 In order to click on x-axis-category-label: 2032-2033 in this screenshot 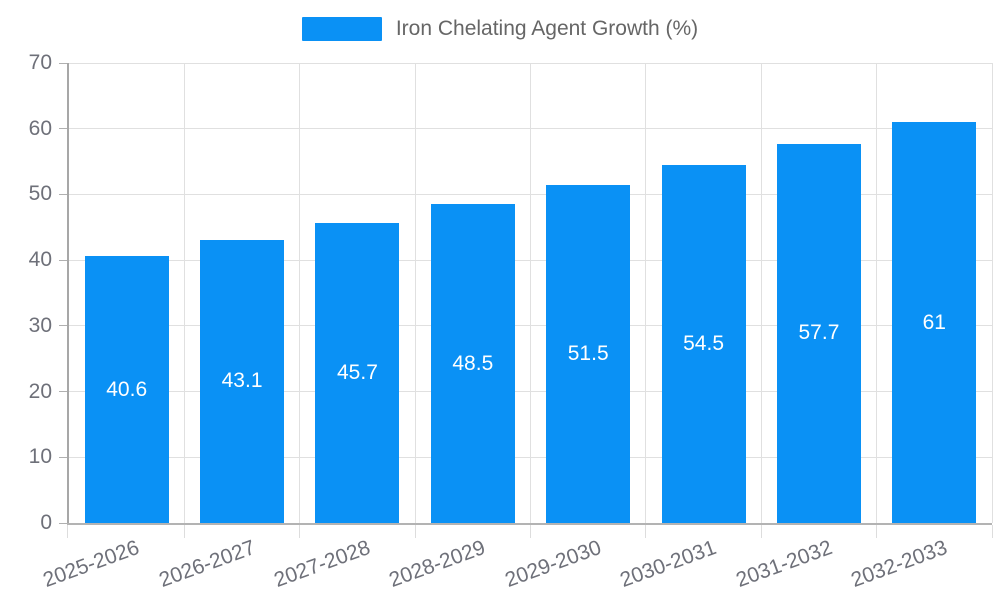, I will do `click(899, 564)`.